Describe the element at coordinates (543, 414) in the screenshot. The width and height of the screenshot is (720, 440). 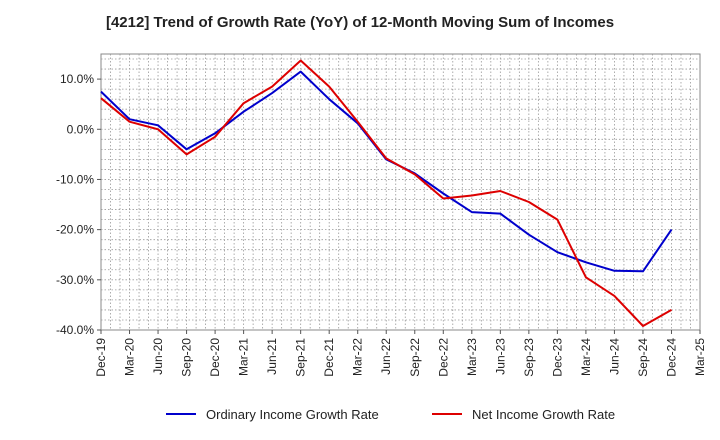
I see `legend-label-2: Net Income Growth Rate` at that location.